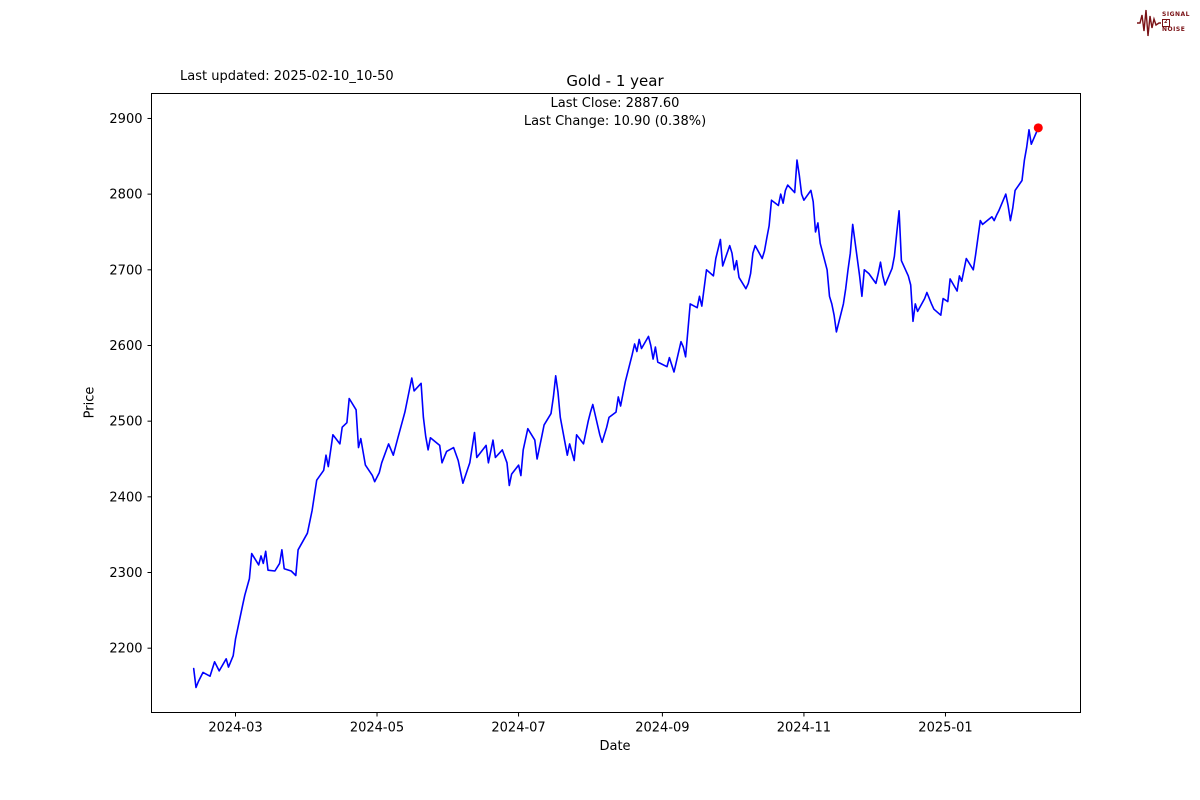  Describe the element at coordinates (125, 195) in the screenshot. I see `y-tick-label: 2800` at that location.